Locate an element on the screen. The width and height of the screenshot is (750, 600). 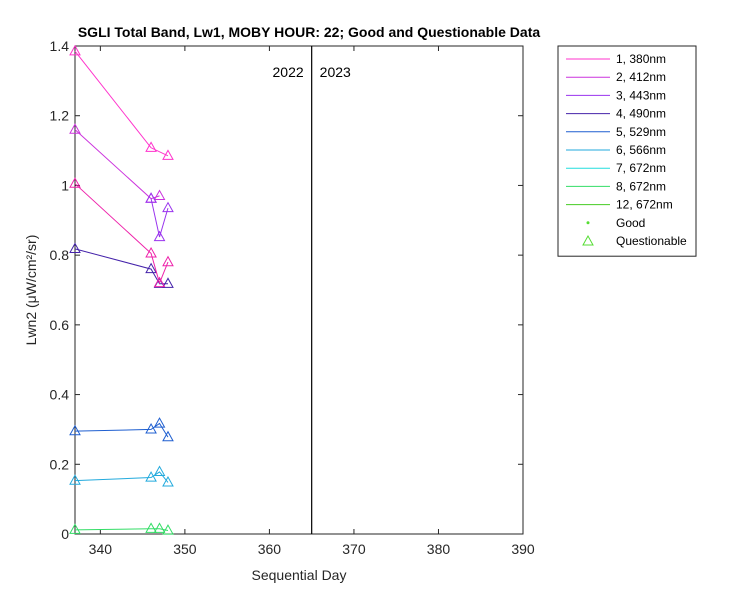
series-8-672nm is located at coordinates (121, 528).